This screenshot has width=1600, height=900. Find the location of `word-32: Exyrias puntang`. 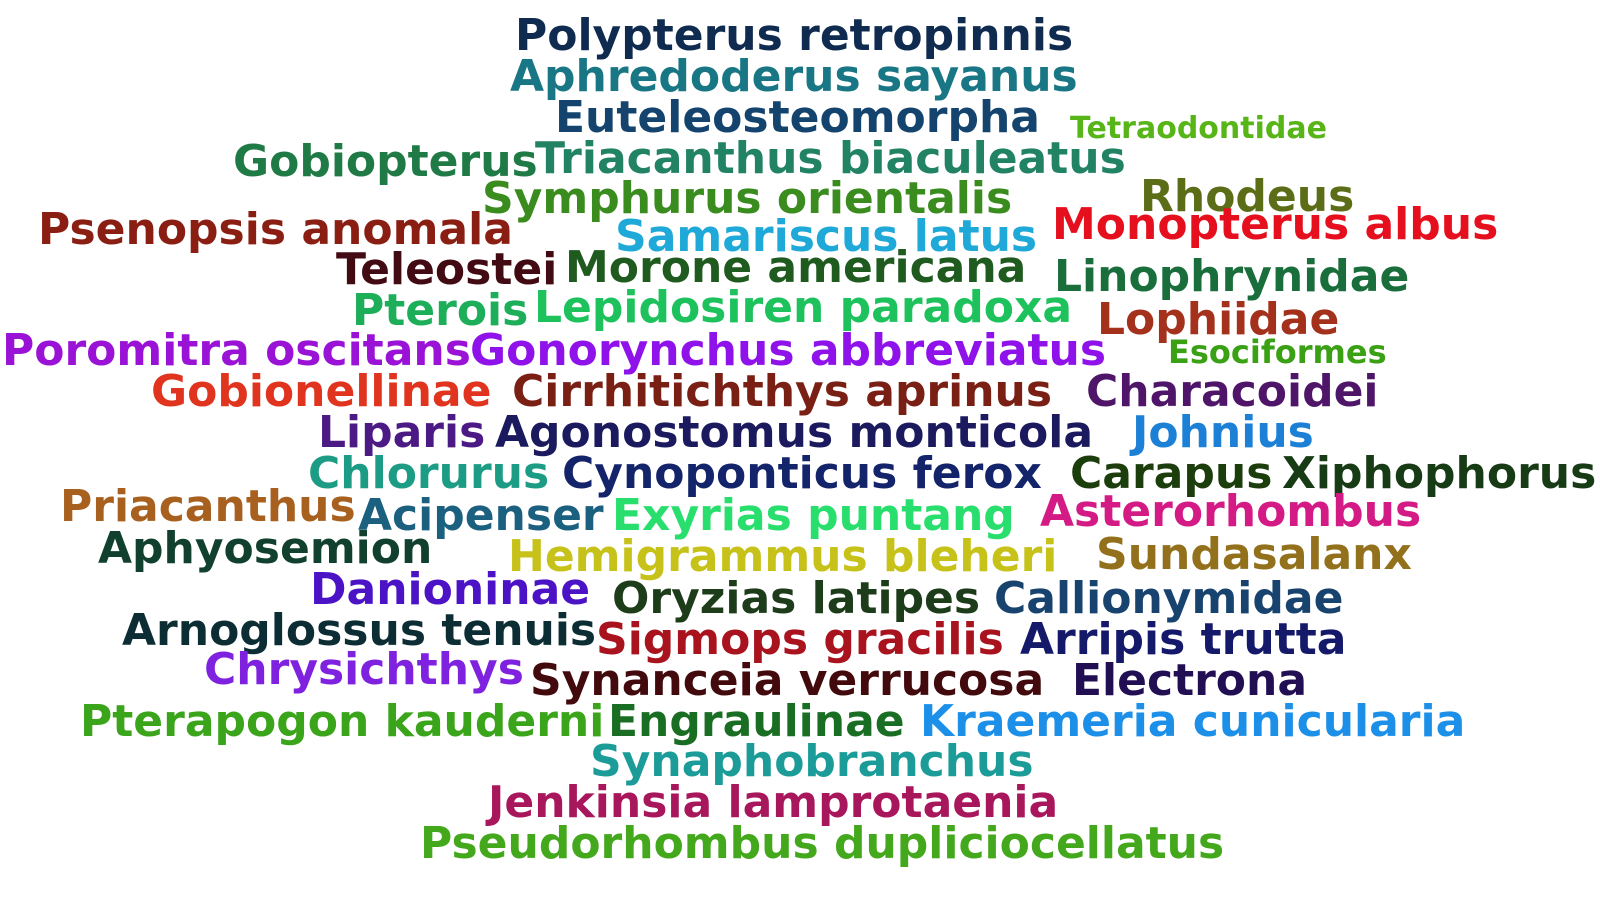

word-32: Exyrias puntang is located at coordinates (813, 515).